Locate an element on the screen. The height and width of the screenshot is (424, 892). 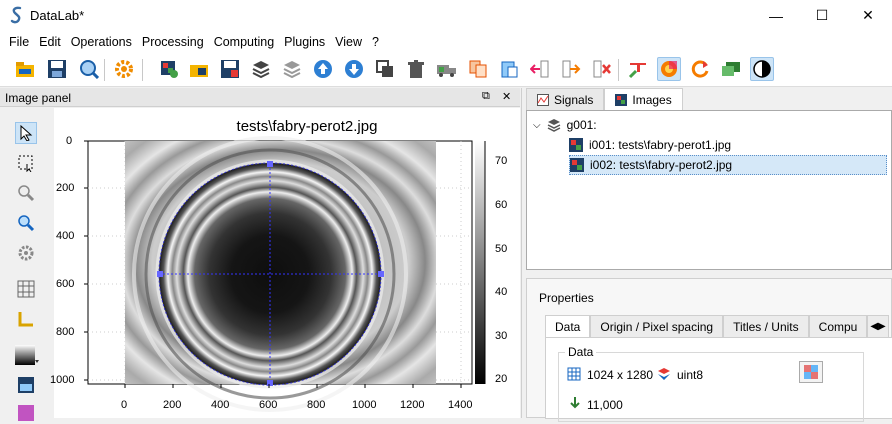
tree-item-i002: i002: tests\fabry-perot2.jpg is located at coordinates (728, 165).